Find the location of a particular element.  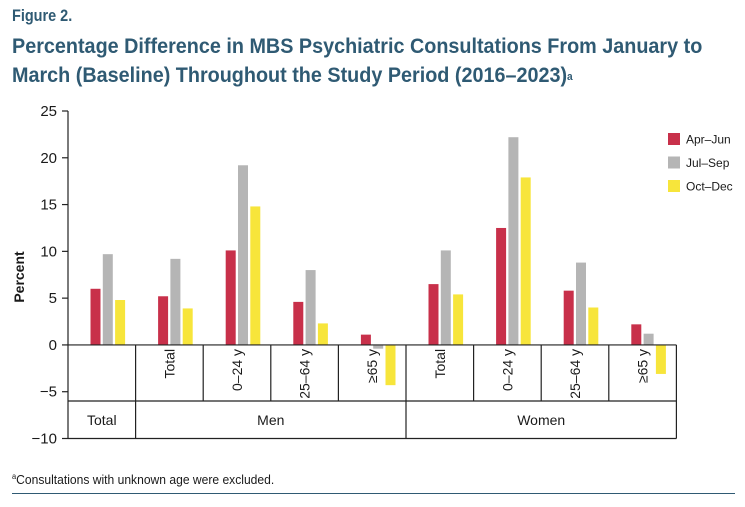

group-label-total: Total is located at coordinates (102, 420).